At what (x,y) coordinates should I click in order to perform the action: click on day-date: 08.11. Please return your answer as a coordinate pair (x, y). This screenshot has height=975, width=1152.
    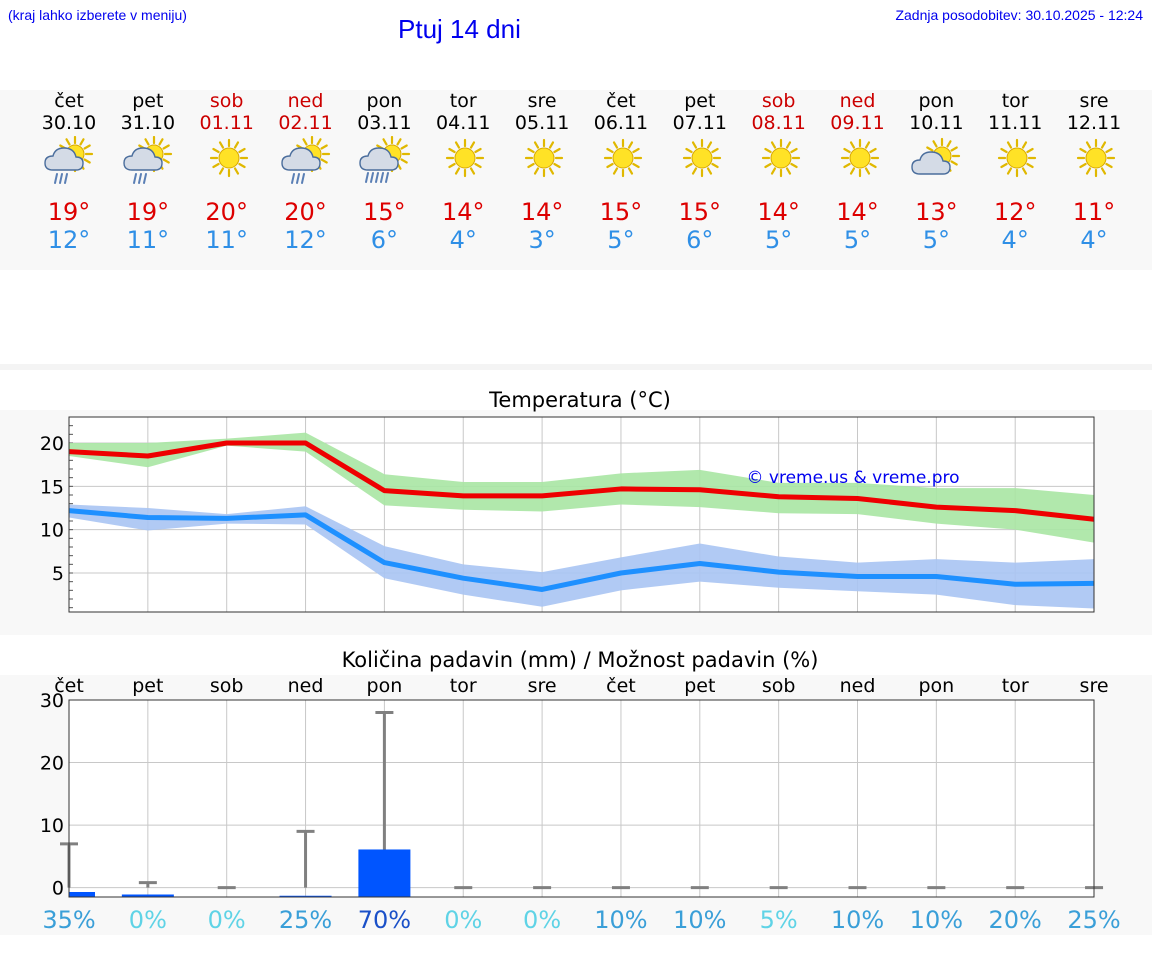
    Looking at the image, I should click on (778, 123).